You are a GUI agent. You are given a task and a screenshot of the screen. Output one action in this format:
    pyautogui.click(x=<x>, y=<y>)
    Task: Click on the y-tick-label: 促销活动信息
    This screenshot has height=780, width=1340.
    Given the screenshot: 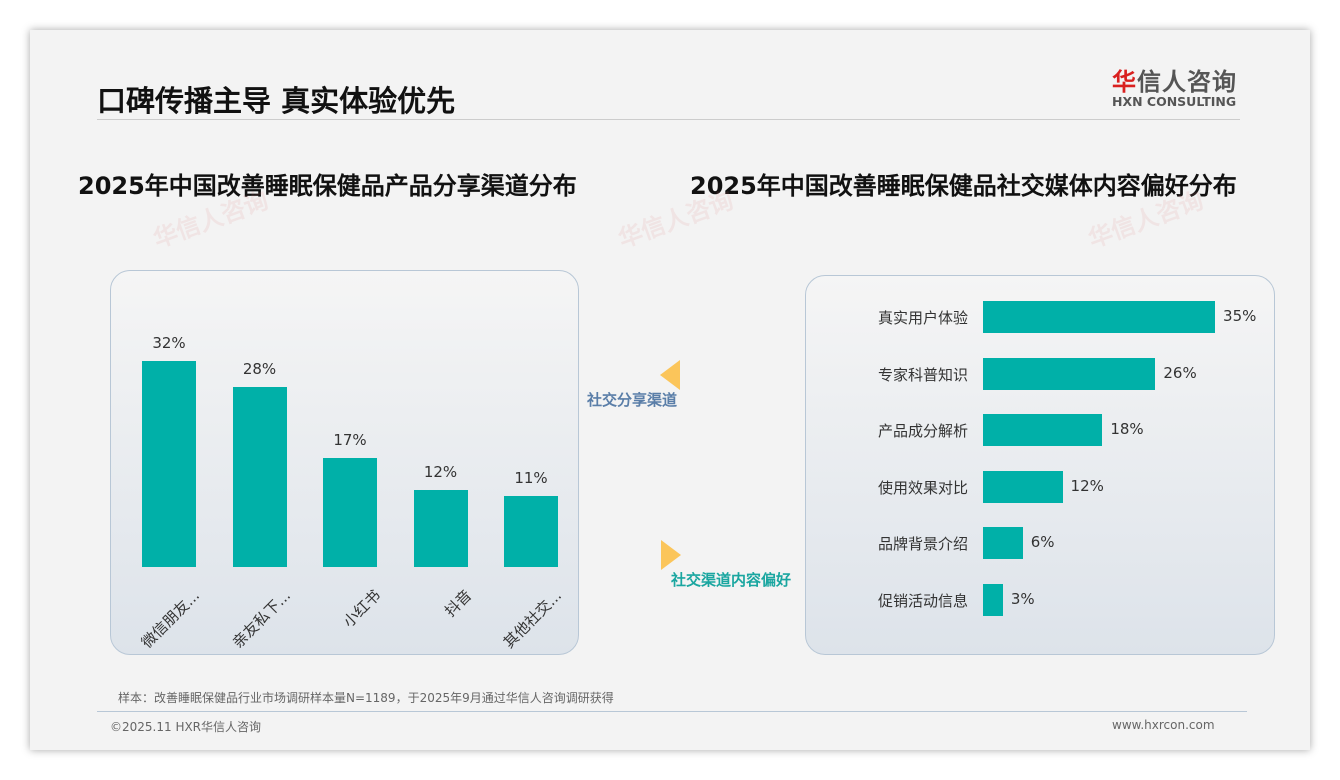 What is the action you would take?
    pyautogui.click(x=922, y=601)
    